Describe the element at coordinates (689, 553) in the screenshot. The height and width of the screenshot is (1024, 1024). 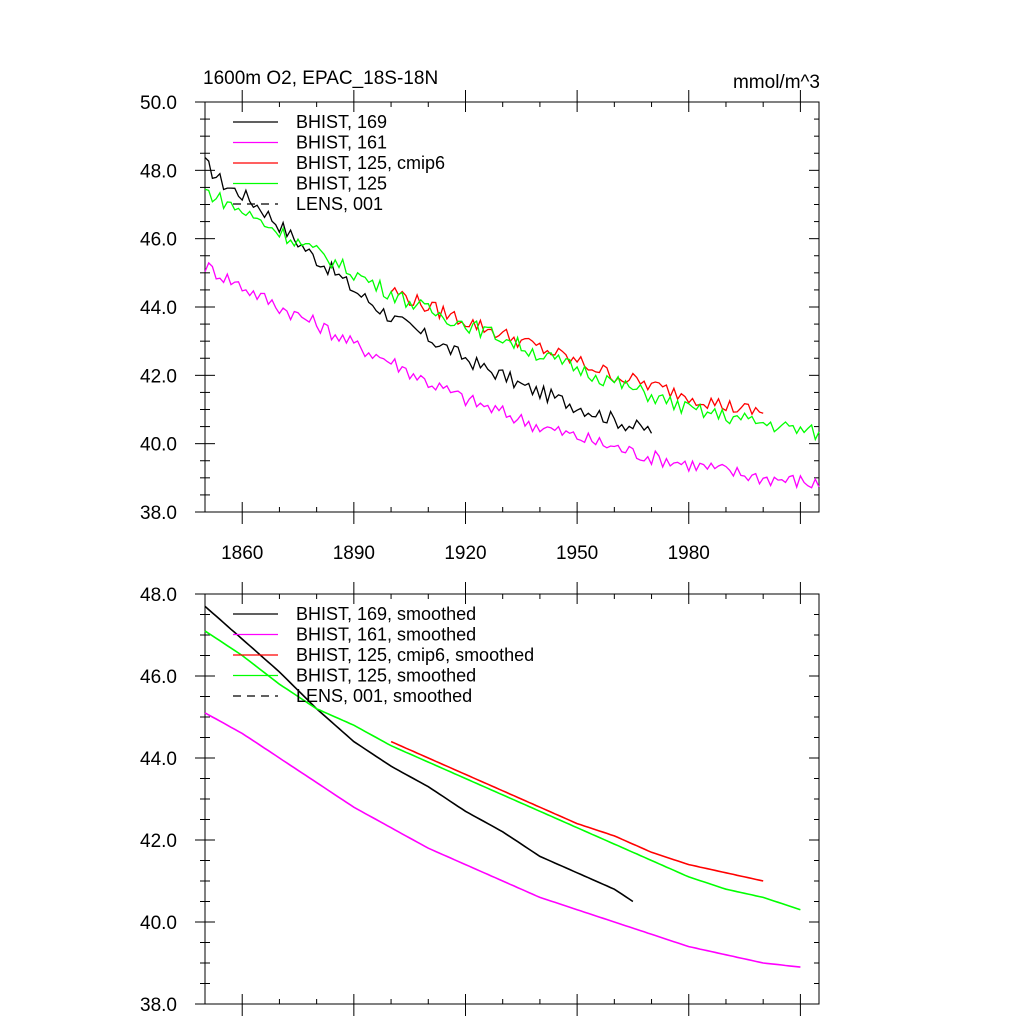
I see `x-tick-label: 1980` at that location.